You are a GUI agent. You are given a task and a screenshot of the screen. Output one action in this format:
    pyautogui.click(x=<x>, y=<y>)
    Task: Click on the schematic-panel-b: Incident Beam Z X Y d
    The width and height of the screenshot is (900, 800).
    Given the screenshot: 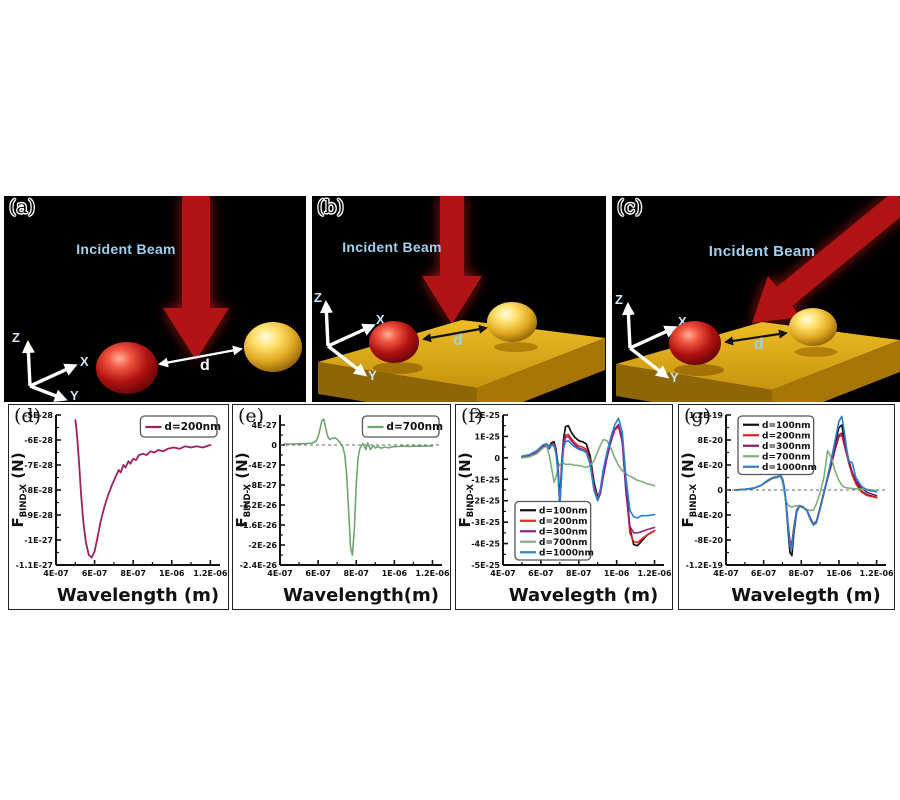 What is the action you would take?
    pyautogui.click(x=459, y=299)
    